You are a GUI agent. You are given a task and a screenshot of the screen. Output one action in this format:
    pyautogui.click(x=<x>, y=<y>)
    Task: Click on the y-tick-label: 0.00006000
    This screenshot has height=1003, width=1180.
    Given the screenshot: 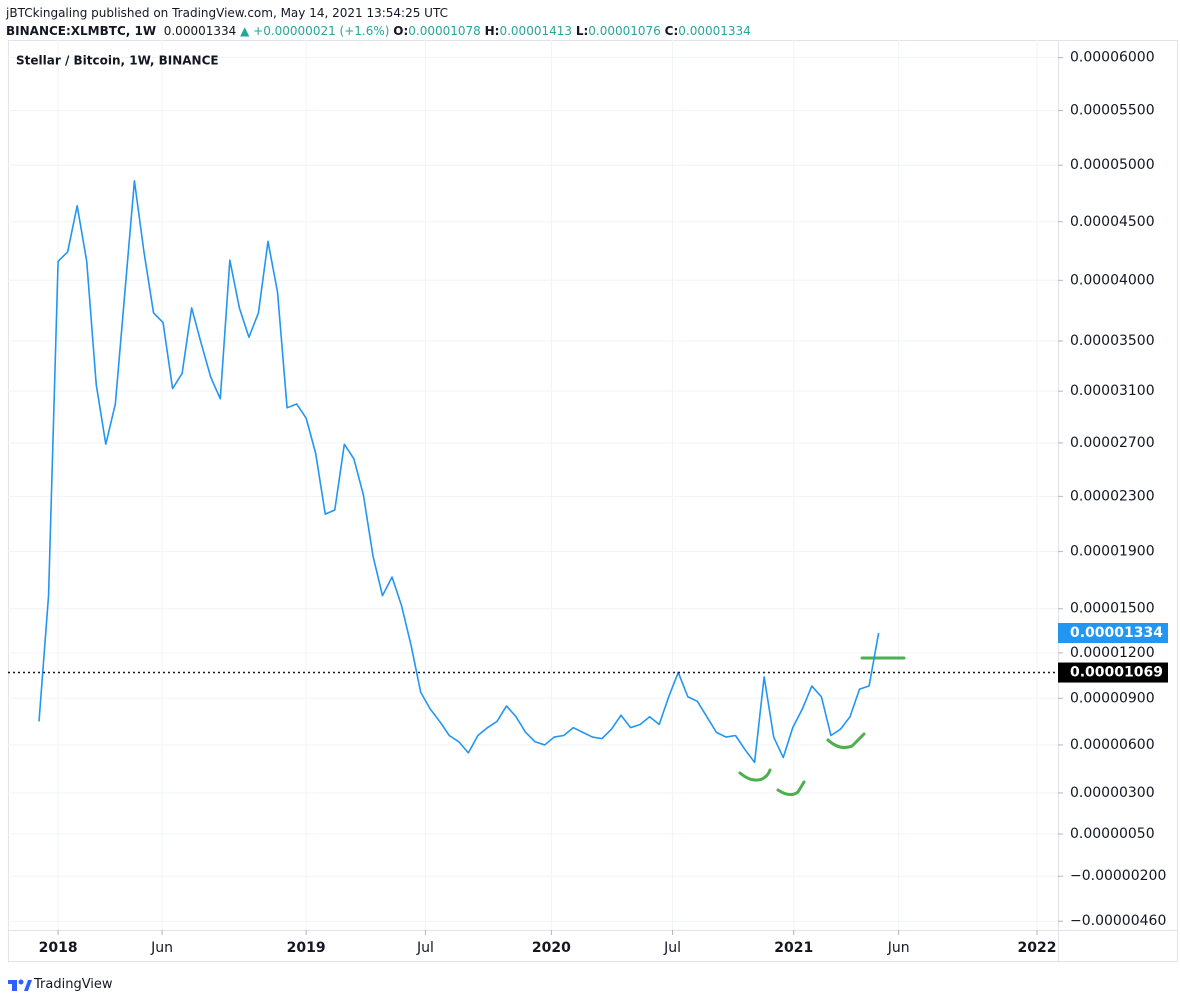 What is the action you would take?
    pyautogui.click(x=1112, y=58)
    